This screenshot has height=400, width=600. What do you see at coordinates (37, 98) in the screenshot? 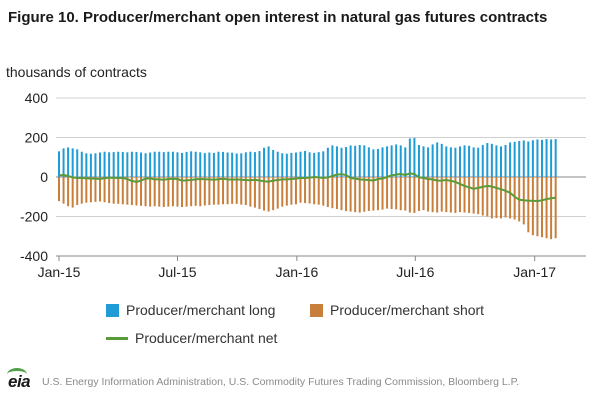
I see `y-tick-label: 400` at bounding box center [37, 98].